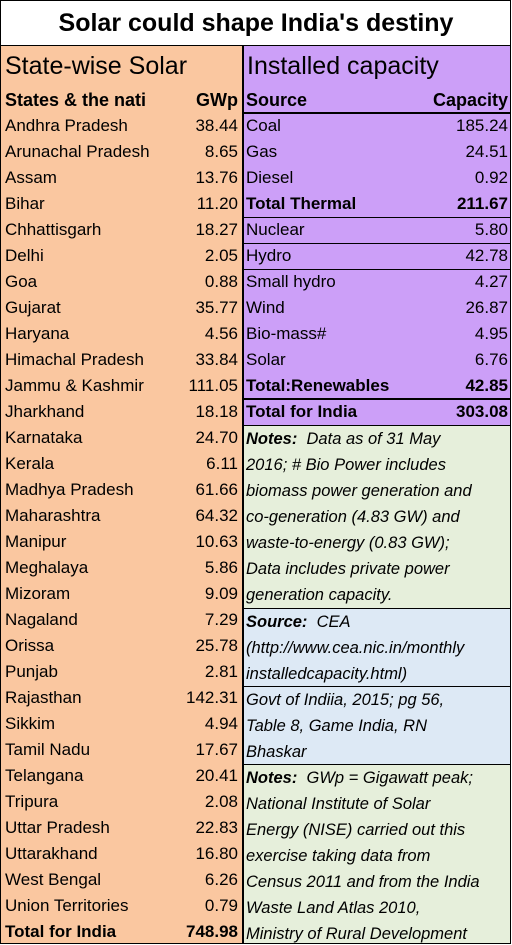 This screenshot has height=945, width=512. What do you see at coordinates (482, 203) in the screenshot?
I see `capacity-value: 211.67` at bounding box center [482, 203].